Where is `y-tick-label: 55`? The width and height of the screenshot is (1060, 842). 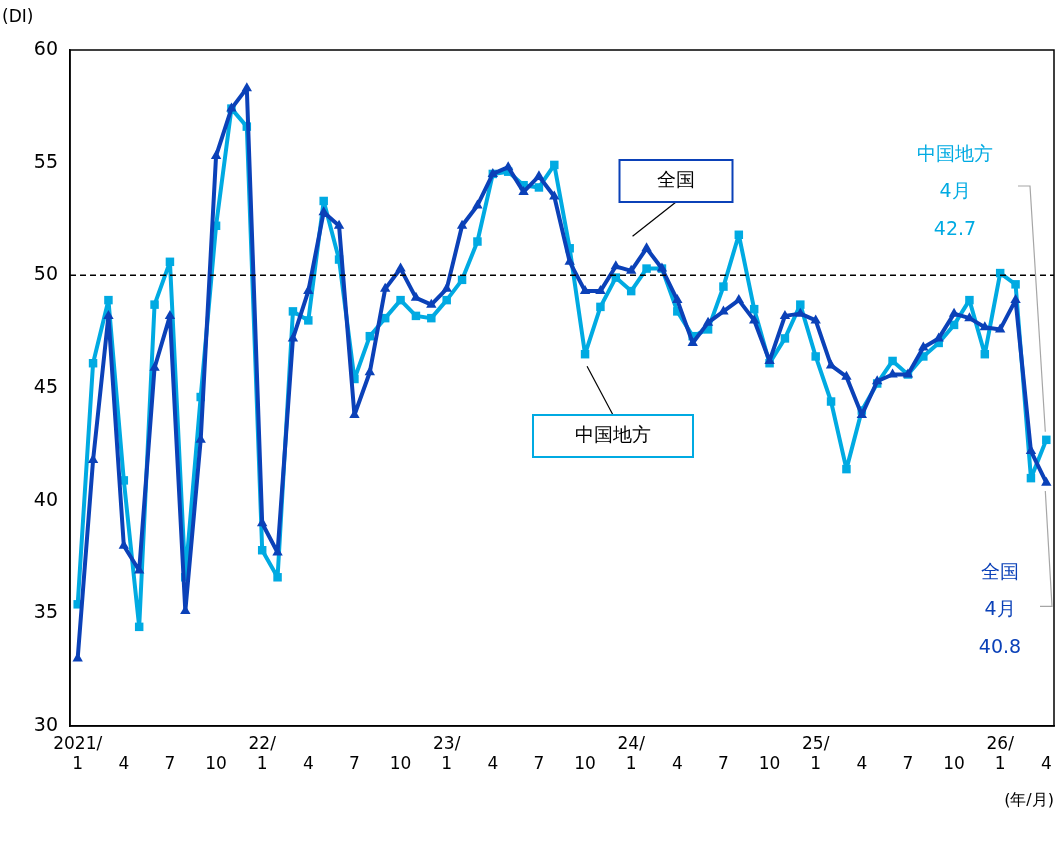 y-tick-label: 55 is located at coordinates (45, 160).